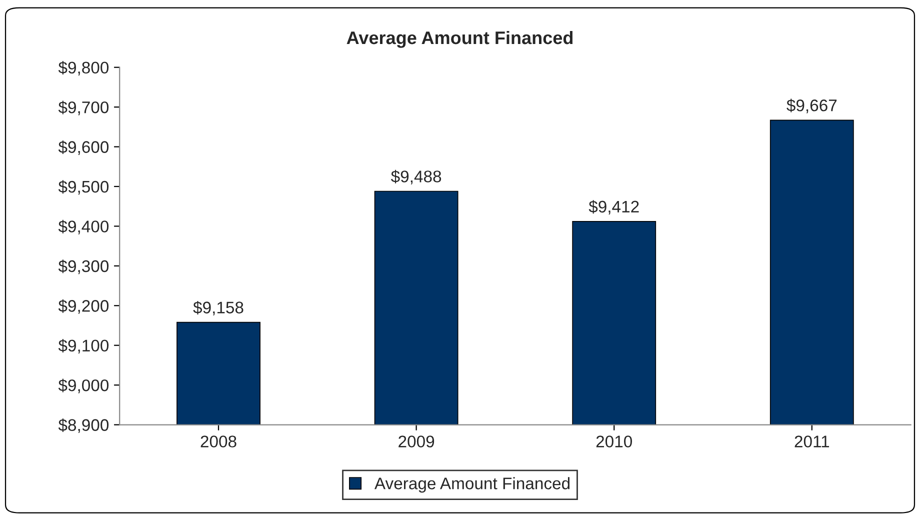 This screenshot has height=518, width=920. What do you see at coordinates (83, 147) in the screenshot?
I see `y-tick-label: $9,600` at bounding box center [83, 147].